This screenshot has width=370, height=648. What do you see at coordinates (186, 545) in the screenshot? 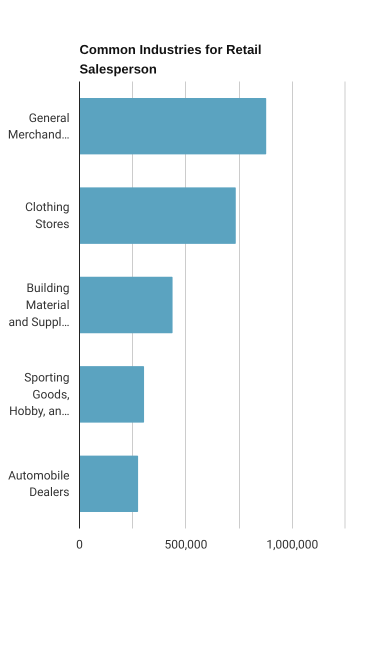
I see `x-tick-label: 500,000` at bounding box center [186, 545].